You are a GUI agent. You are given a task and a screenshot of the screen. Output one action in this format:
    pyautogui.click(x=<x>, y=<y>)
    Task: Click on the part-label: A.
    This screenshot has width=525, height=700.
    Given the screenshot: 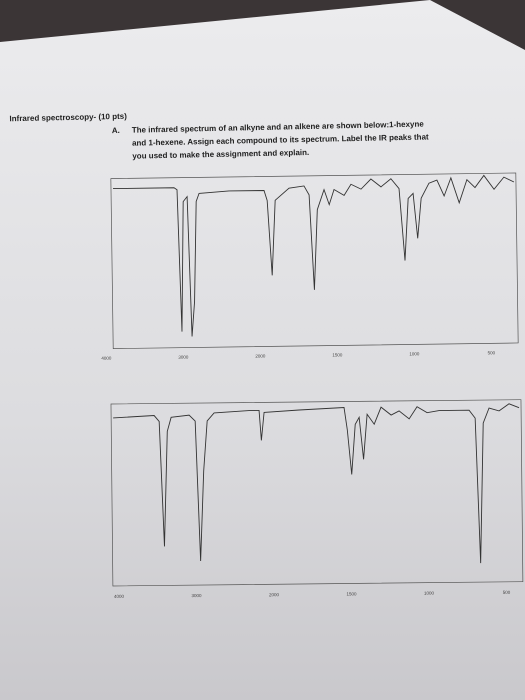 What is the action you would take?
    pyautogui.click(x=116, y=130)
    